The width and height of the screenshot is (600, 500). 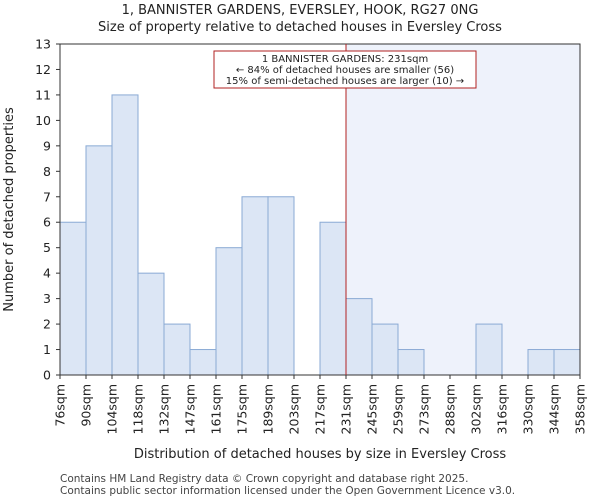 I want to click on x-tick-label-189sqm: 189sqm, so click(x=268, y=409).